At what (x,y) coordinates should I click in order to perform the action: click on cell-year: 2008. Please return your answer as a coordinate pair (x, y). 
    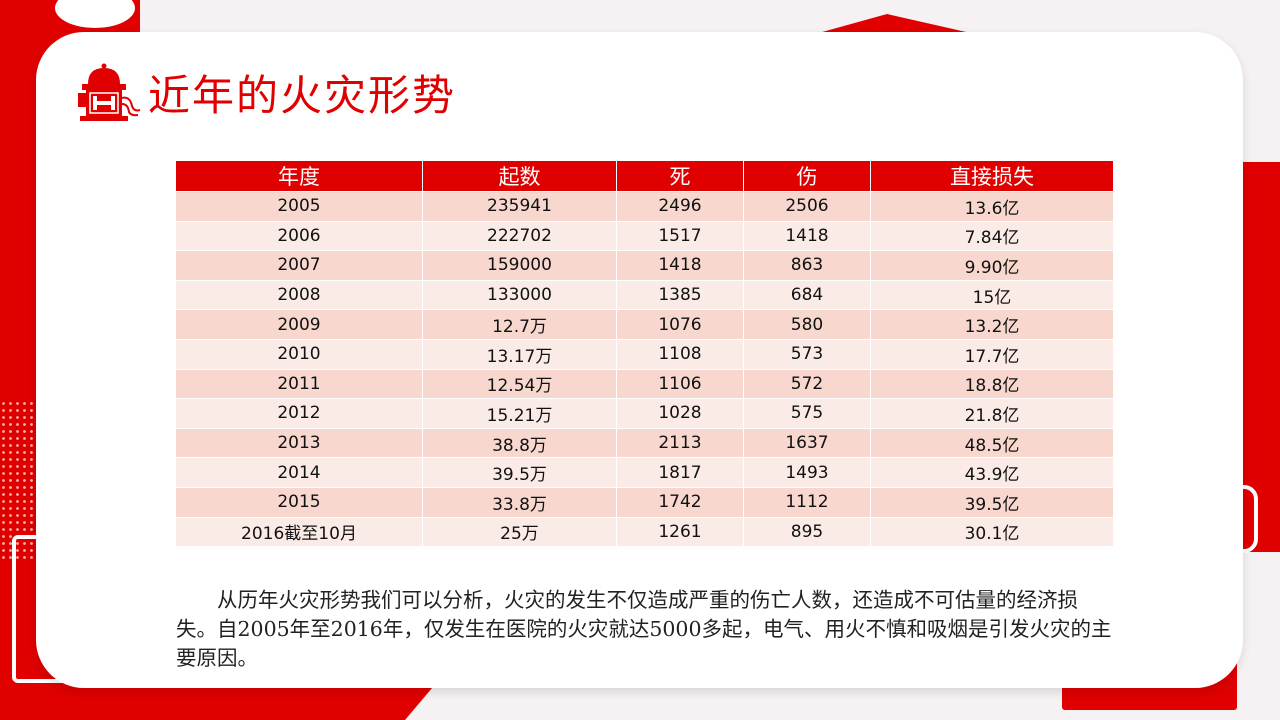
    Looking at the image, I should click on (299, 295).